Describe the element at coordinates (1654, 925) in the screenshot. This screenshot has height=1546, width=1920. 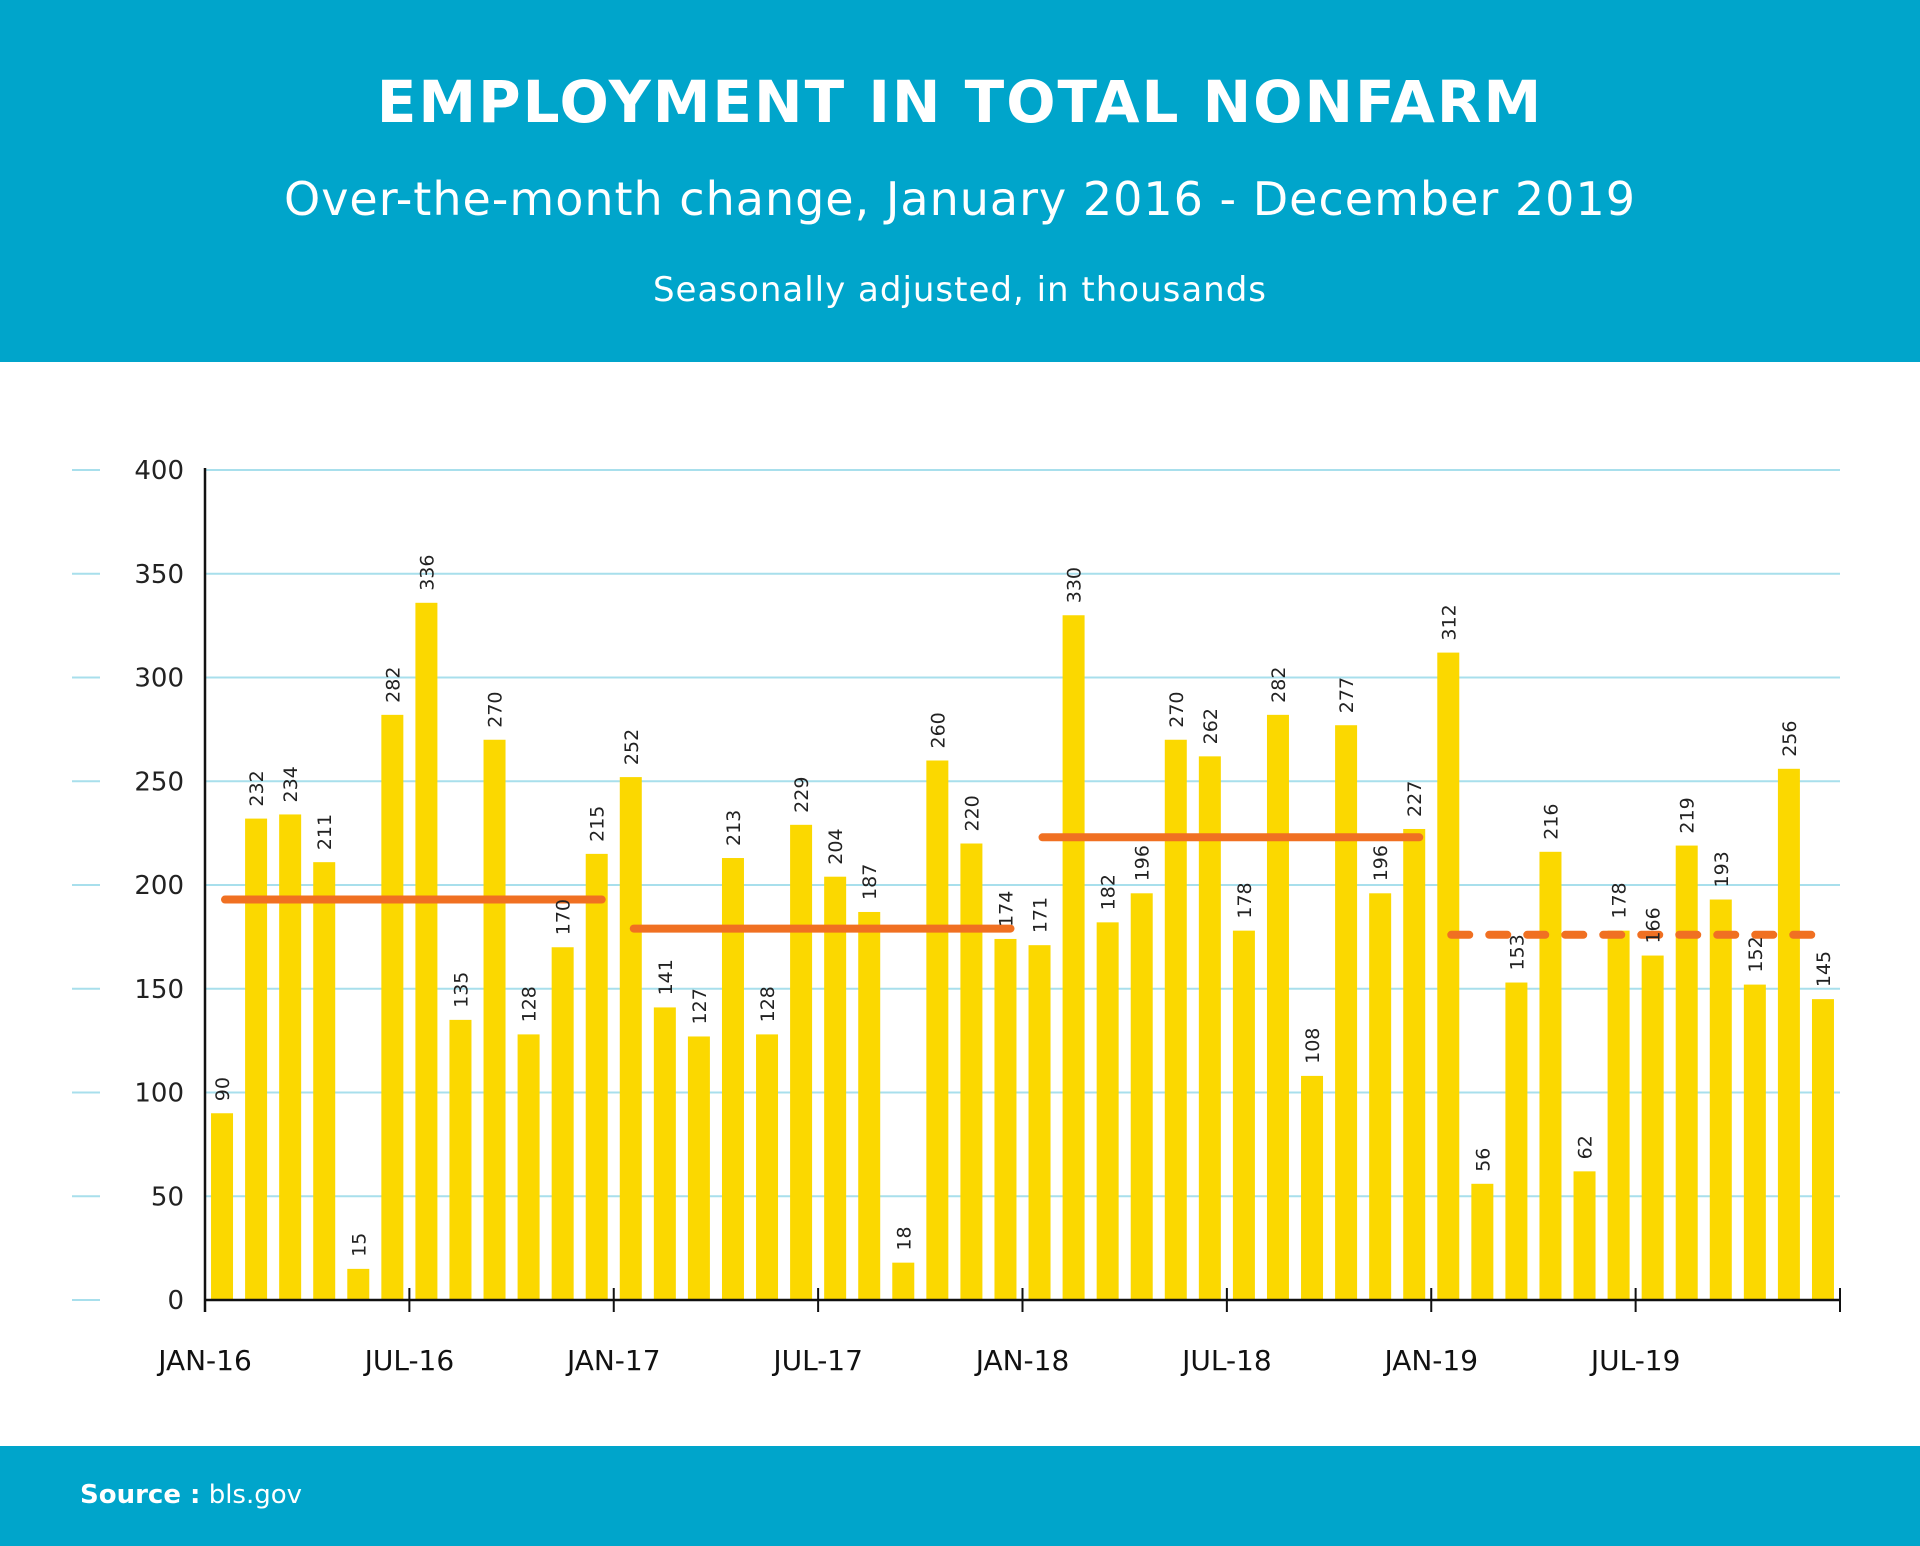
I see `data-label: 166` at that location.